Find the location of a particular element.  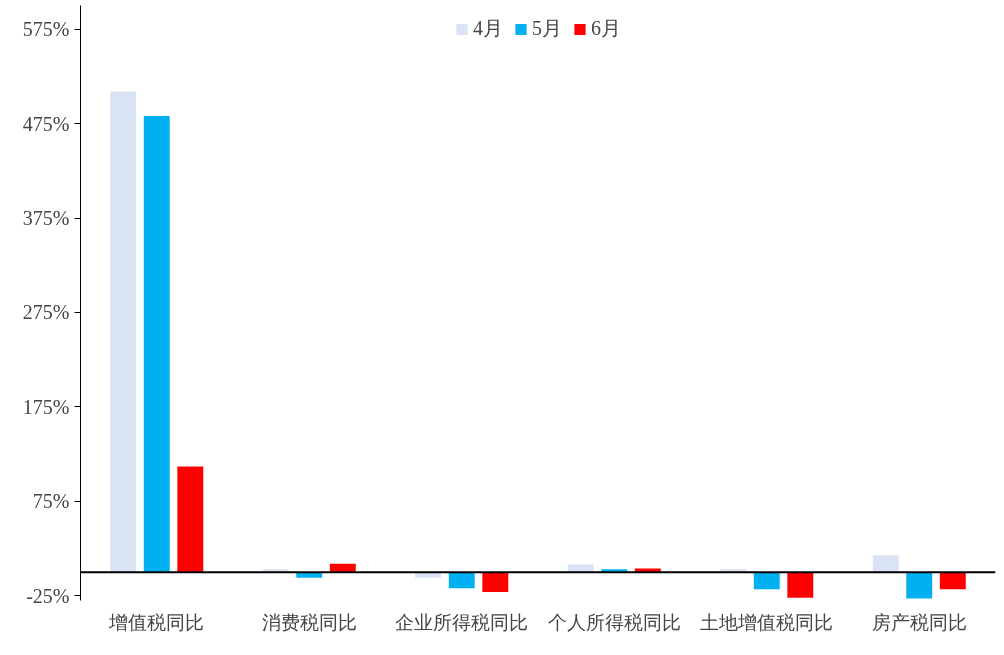

x-tick-label: 土地增值税同比 is located at coordinates (767, 622).